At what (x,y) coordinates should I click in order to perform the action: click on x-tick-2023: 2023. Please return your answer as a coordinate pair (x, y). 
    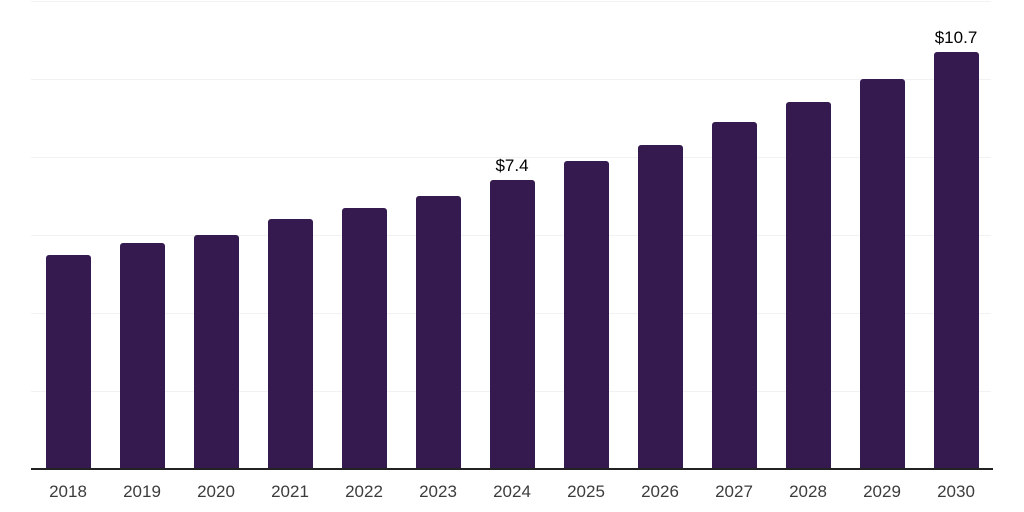
    Looking at the image, I should click on (438, 491).